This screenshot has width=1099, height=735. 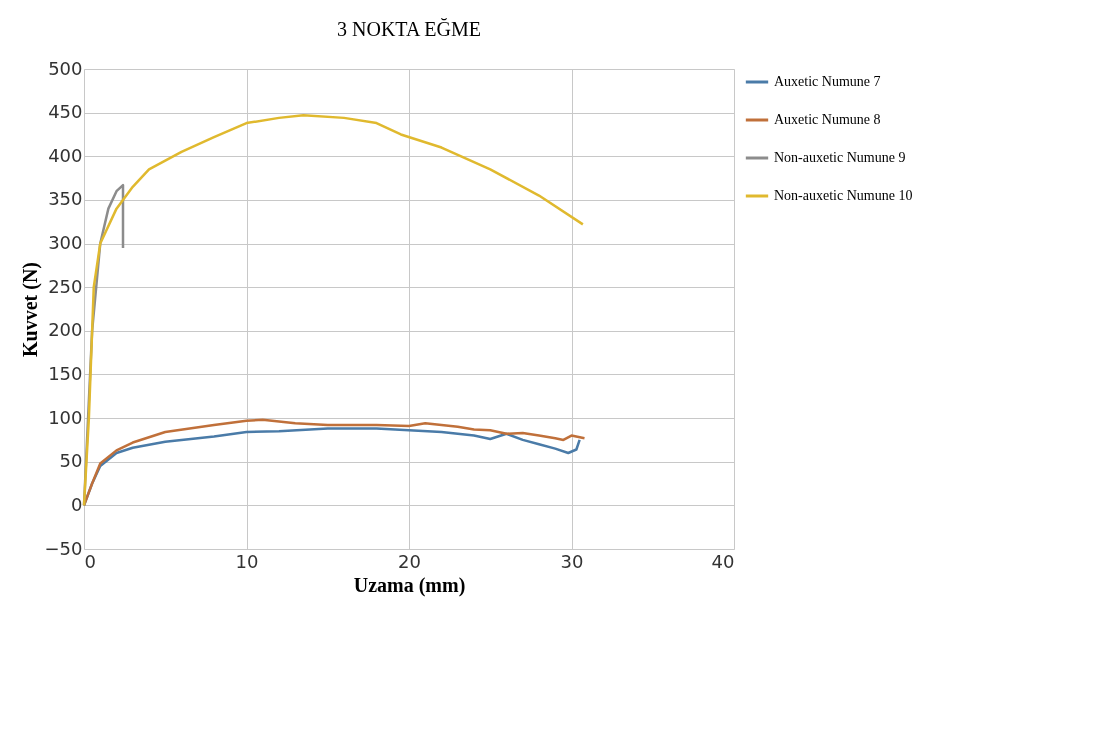 What do you see at coordinates (827, 119) in the screenshot?
I see `legend-label: Auxetic Numune 8` at bounding box center [827, 119].